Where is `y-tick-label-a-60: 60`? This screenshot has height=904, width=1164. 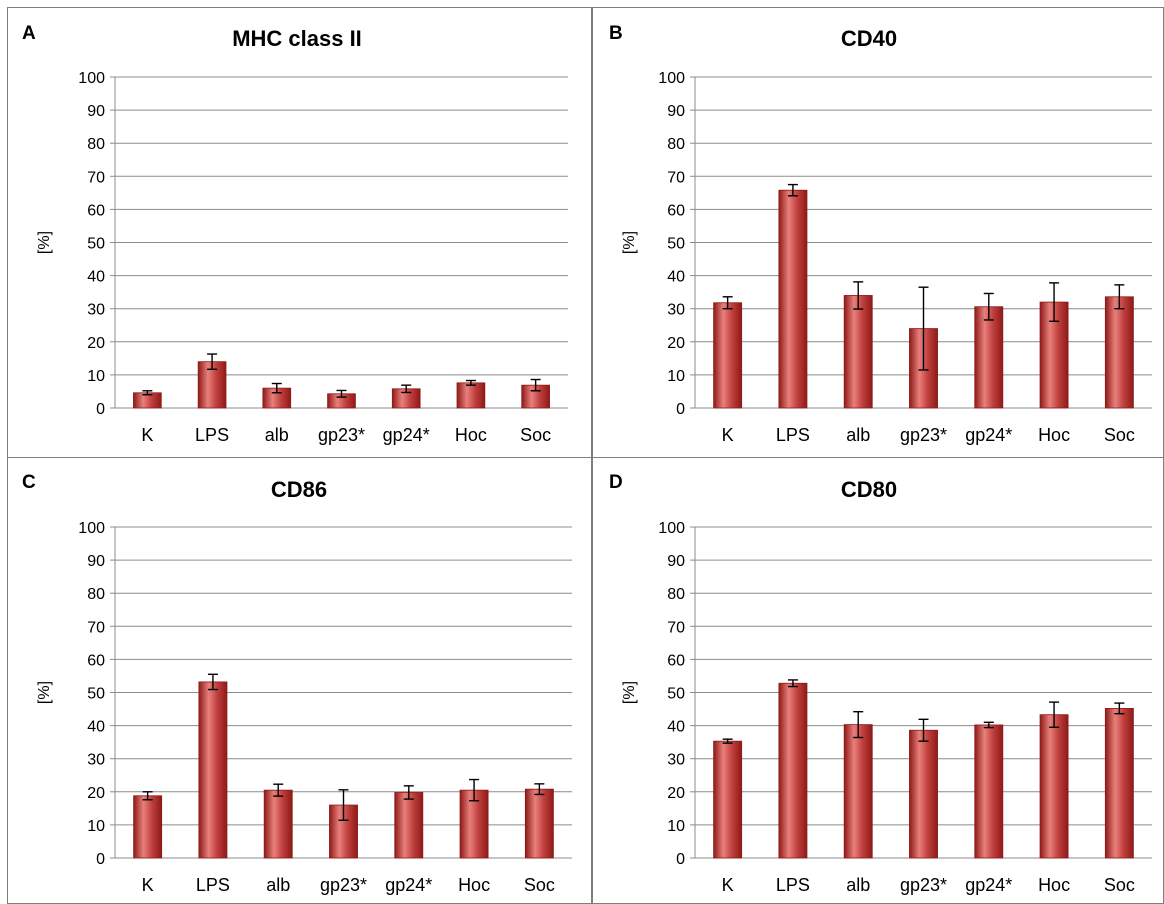
y-tick-label-a-60: 60 is located at coordinates (96, 210).